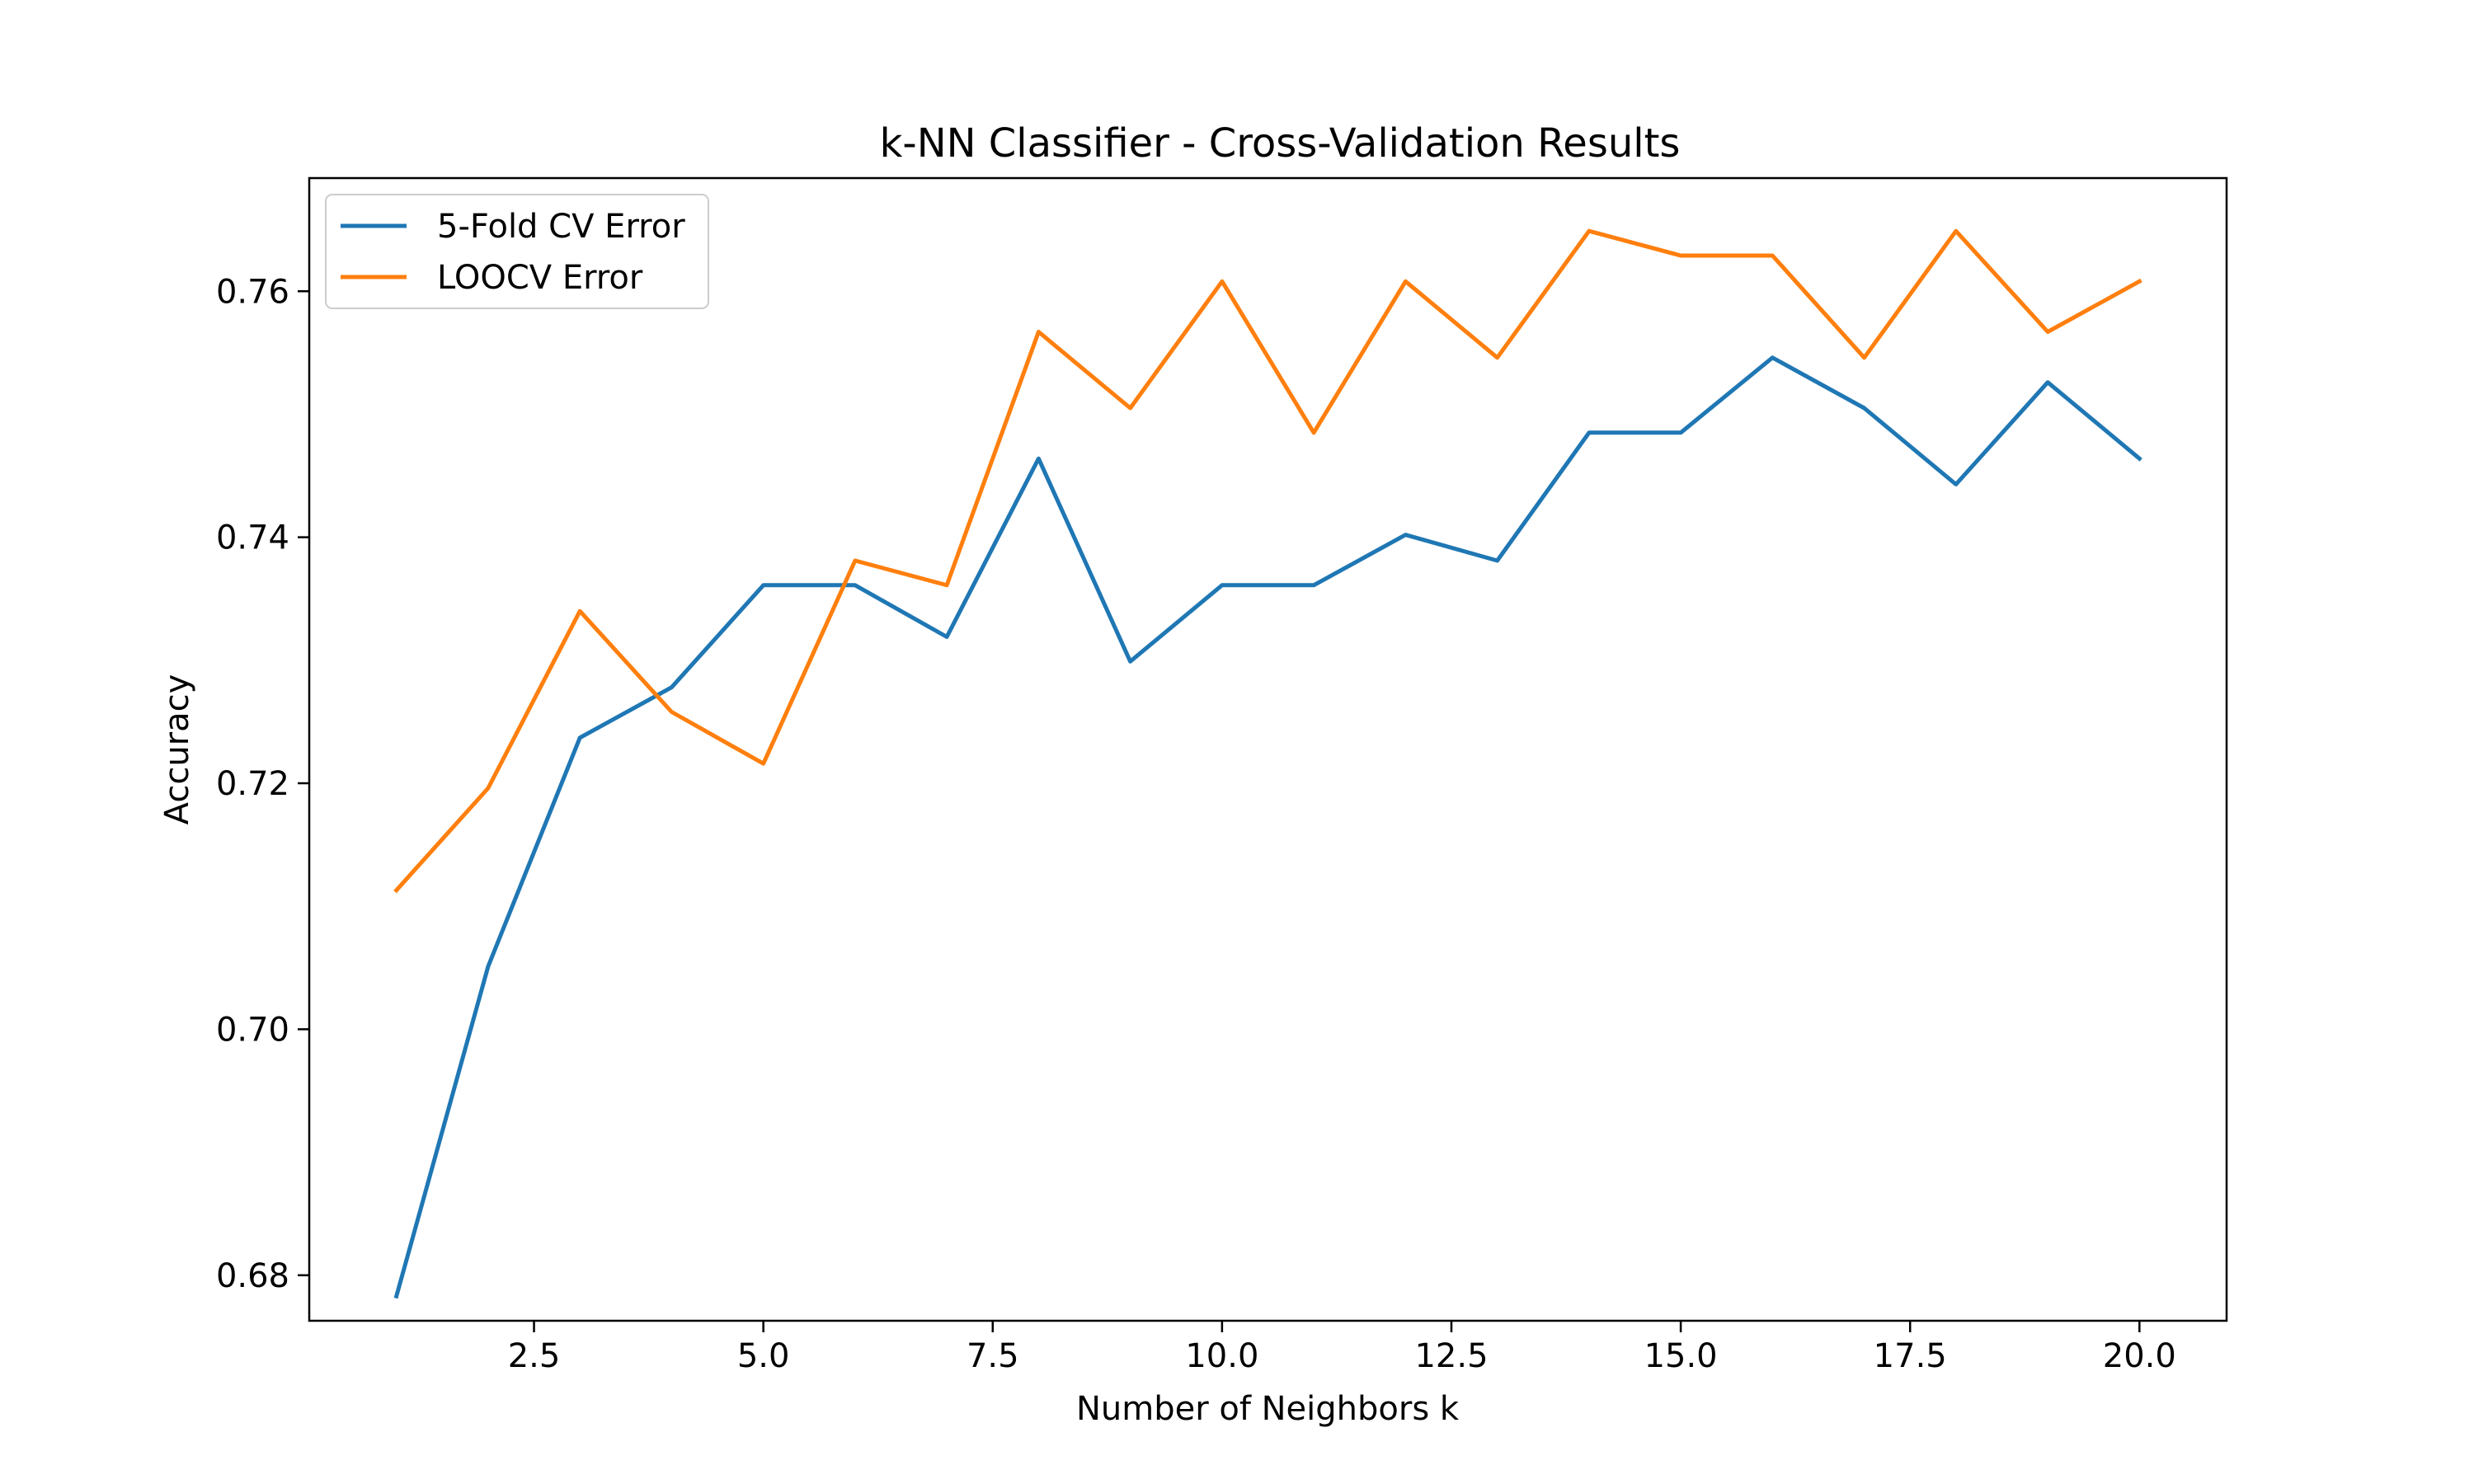 The width and height of the screenshot is (2474, 1484). I want to click on x-tick-label: 20.0, so click(2139, 1356).